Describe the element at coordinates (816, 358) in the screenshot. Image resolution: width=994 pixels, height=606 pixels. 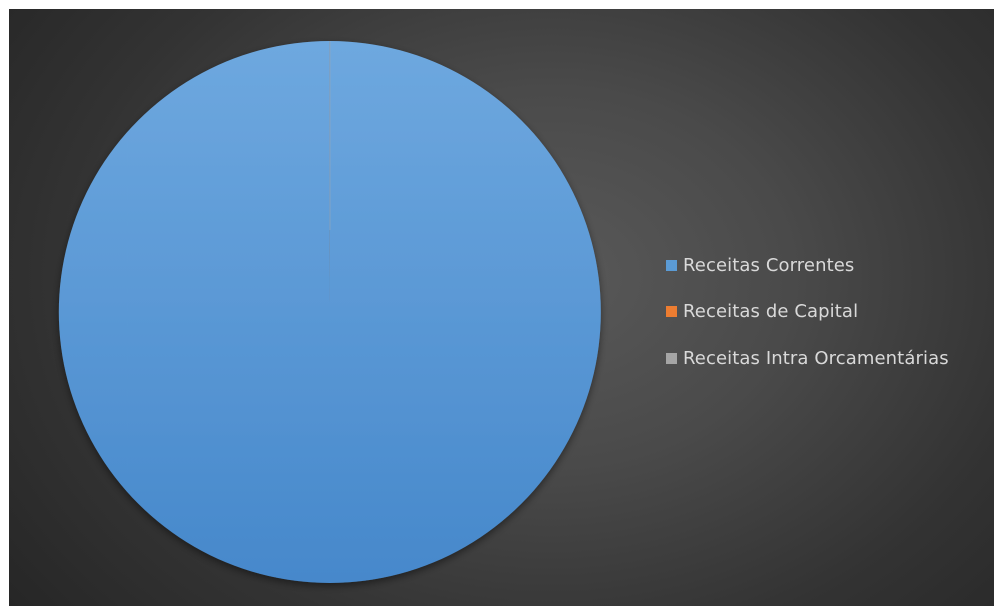
I see `legend-label: Receitas Intra Orcamentárias` at that location.